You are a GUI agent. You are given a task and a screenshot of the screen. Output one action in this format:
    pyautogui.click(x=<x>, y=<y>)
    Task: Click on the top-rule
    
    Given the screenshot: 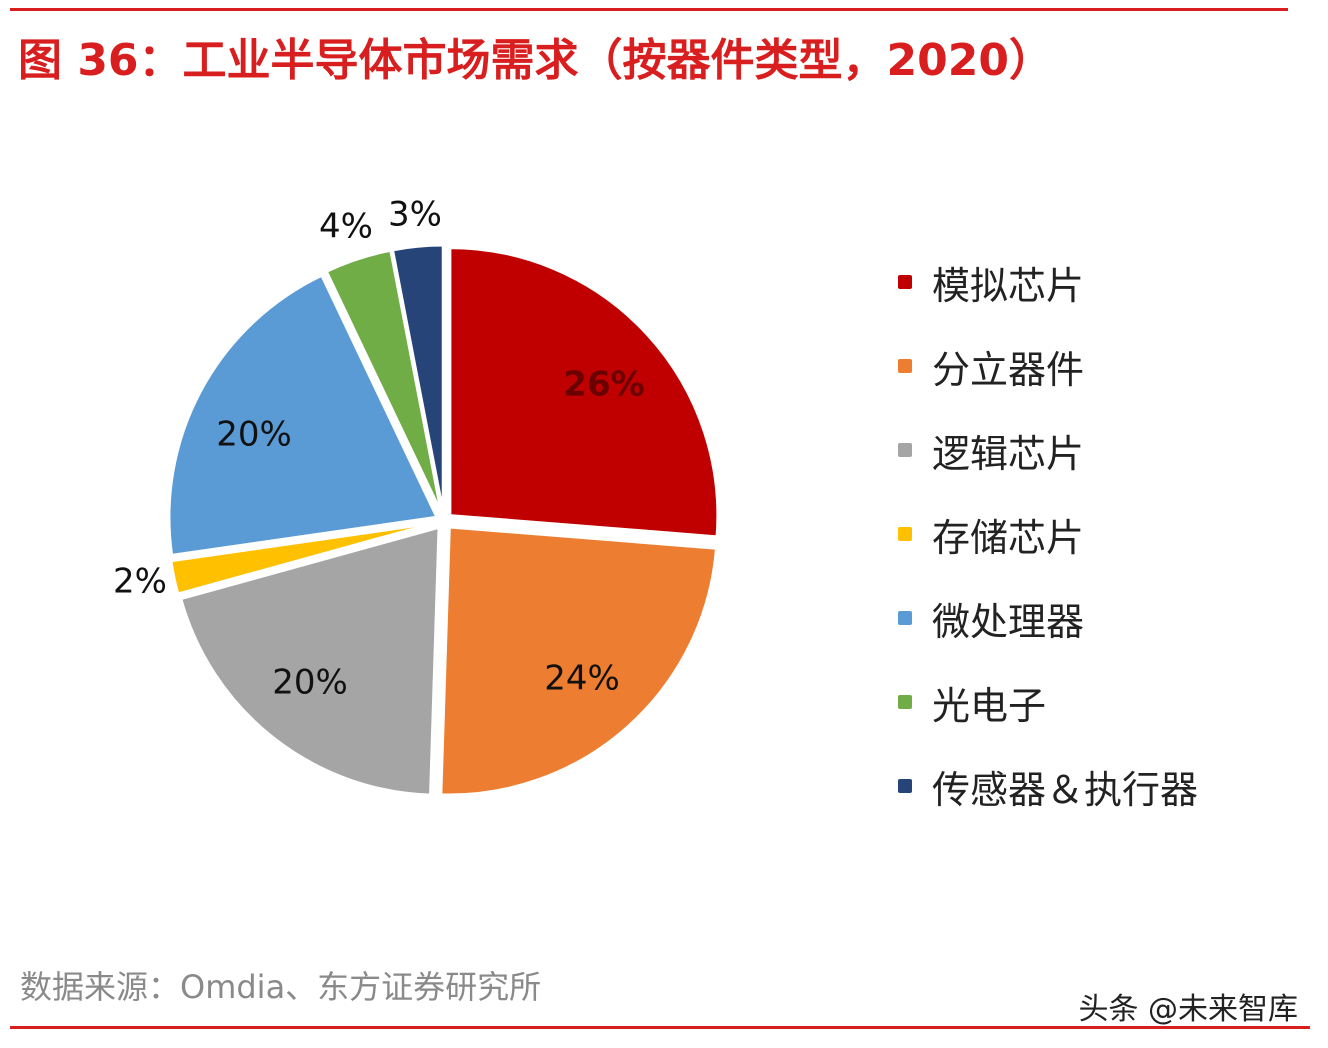 What is the action you would take?
    pyautogui.click(x=649, y=9)
    